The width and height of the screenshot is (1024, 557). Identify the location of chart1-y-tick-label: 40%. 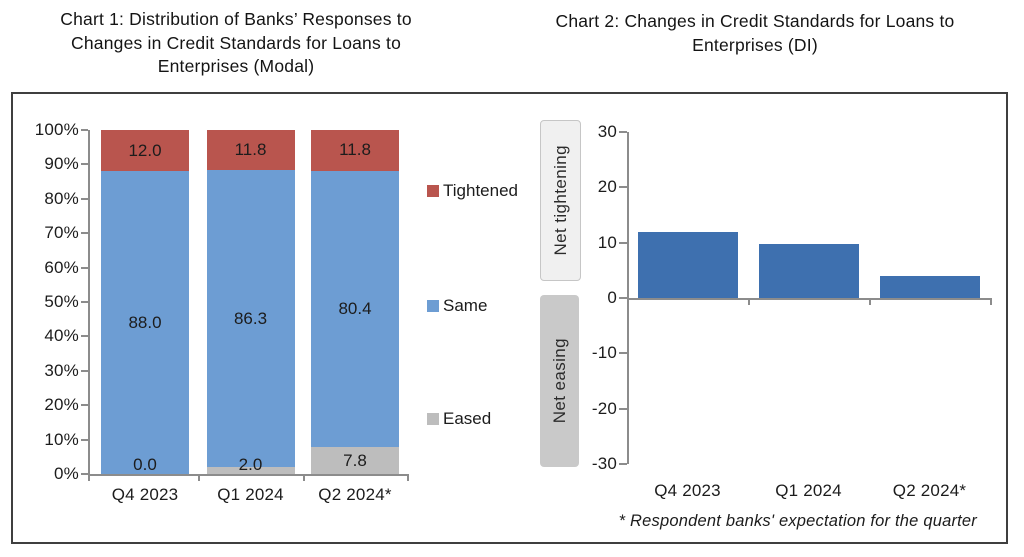
(61, 336).